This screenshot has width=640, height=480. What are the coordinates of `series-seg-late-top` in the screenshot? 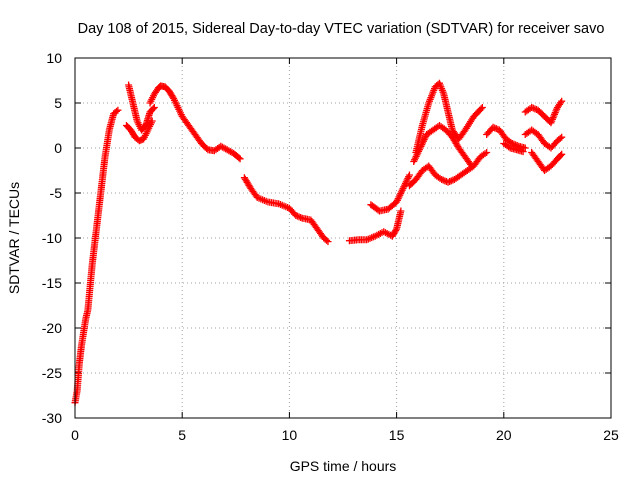 It's located at (543, 112).